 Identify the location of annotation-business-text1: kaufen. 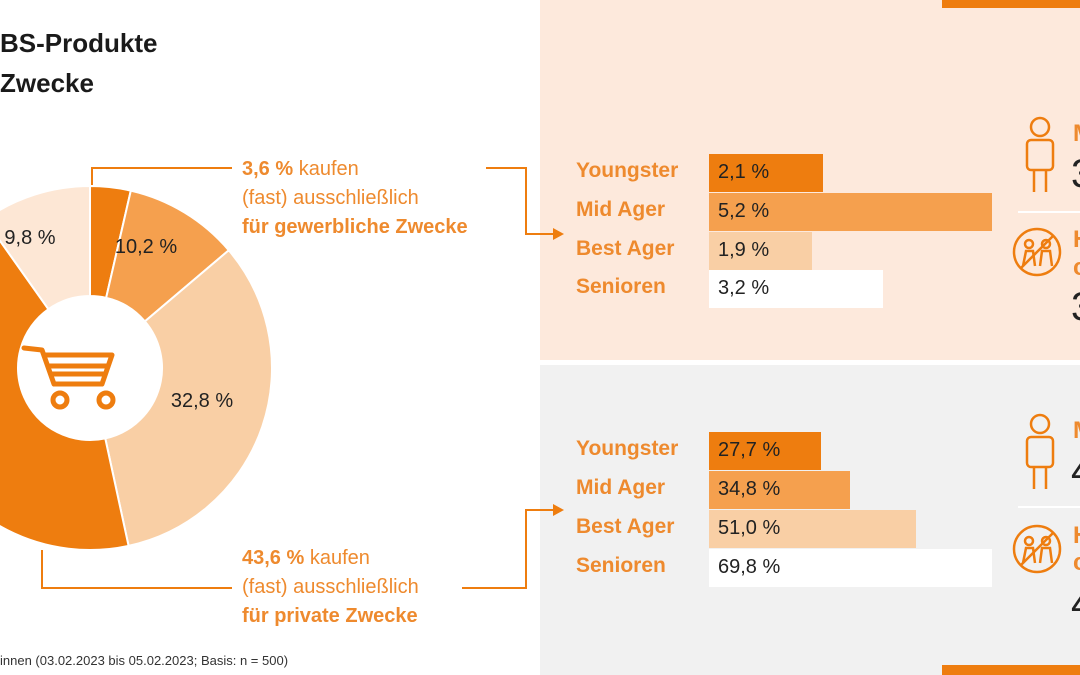
(326, 169).